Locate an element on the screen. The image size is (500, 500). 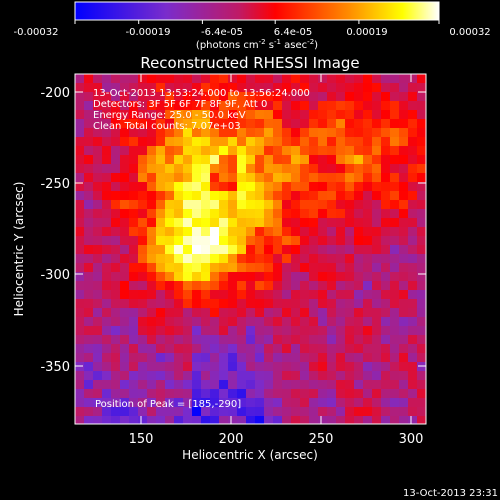
x-tick-label: 150 is located at coordinates (141, 439).